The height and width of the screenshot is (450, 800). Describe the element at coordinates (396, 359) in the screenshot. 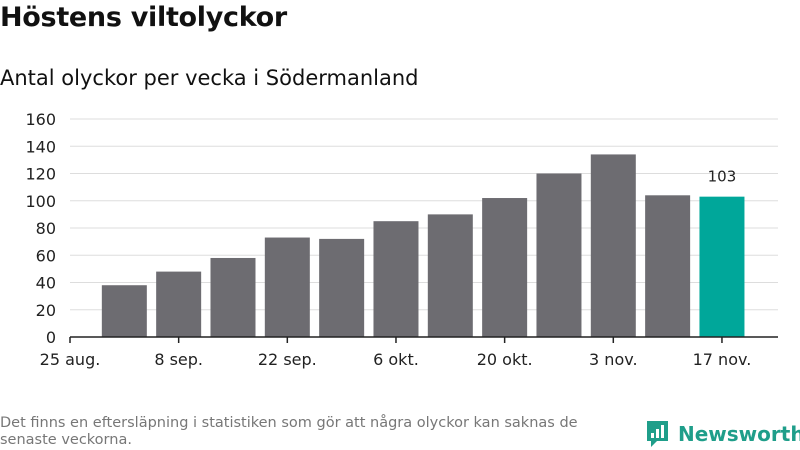

I see `x-tick-label: 6 okt.` at that location.